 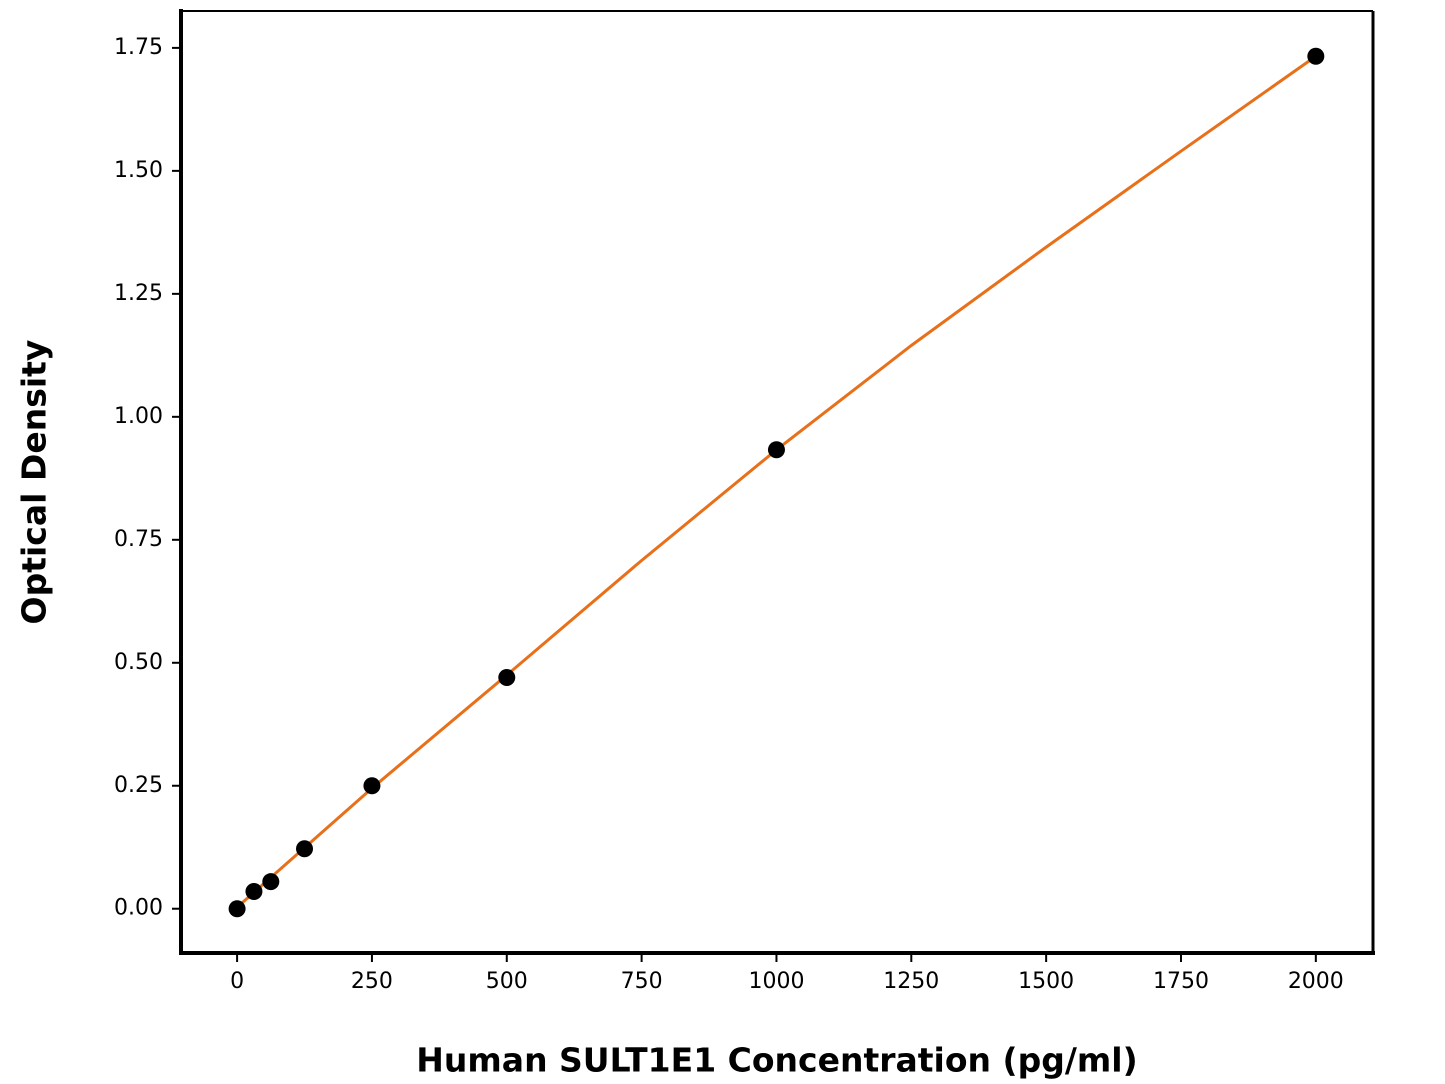 What do you see at coordinates (776, 981) in the screenshot?
I see `x-tick-label: 1000` at bounding box center [776, 981].